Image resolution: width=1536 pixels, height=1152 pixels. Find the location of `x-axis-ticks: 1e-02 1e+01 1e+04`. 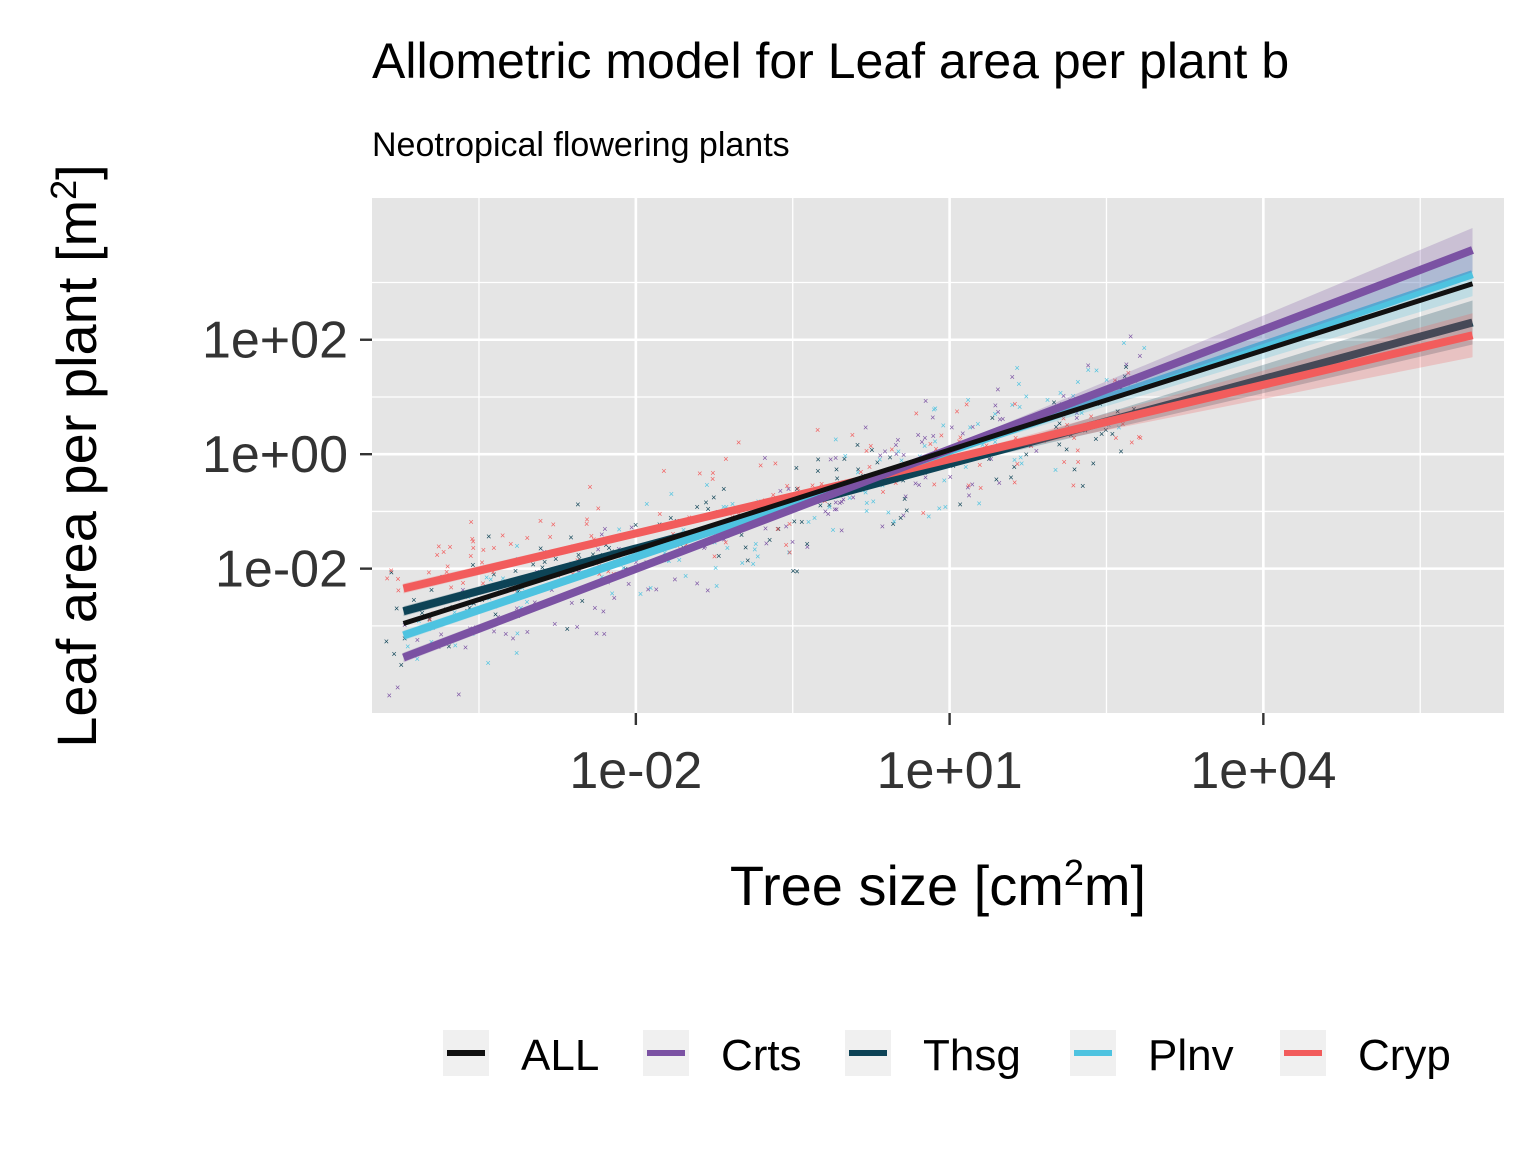

x-axis-ticks: 1e-02 1e+01 1e+04 is located at coordinates (952, 756).